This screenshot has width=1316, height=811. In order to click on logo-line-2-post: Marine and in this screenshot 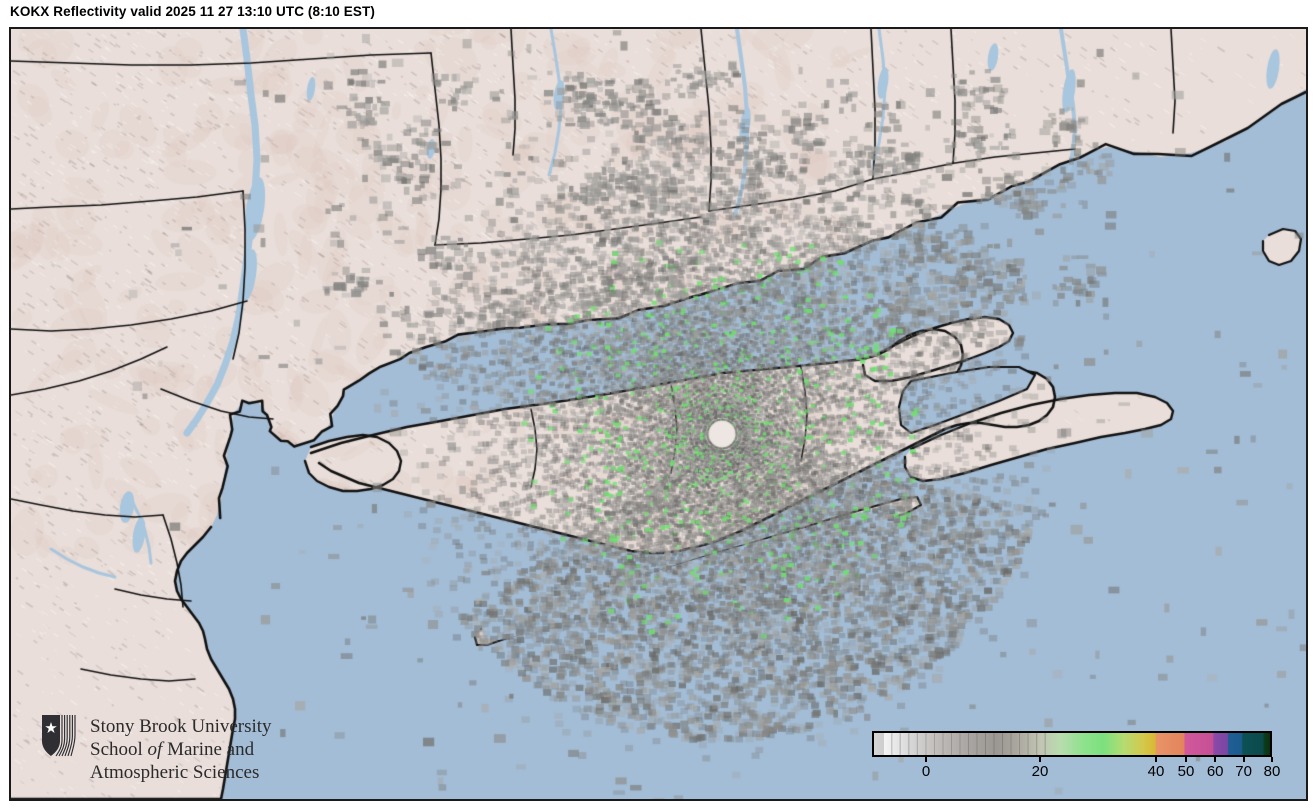, I will do `click(208, 749)`.